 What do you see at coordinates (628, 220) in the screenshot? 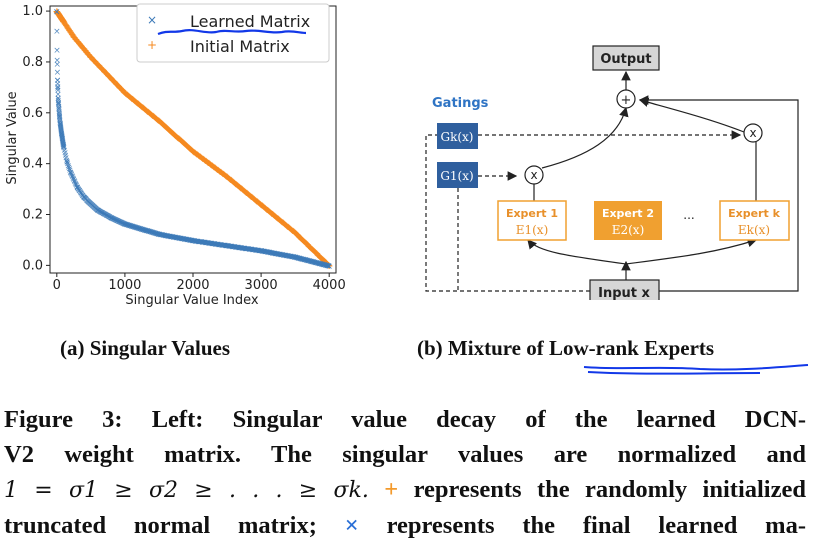
I see `expert-2-box` at bounding box center [628, 220].